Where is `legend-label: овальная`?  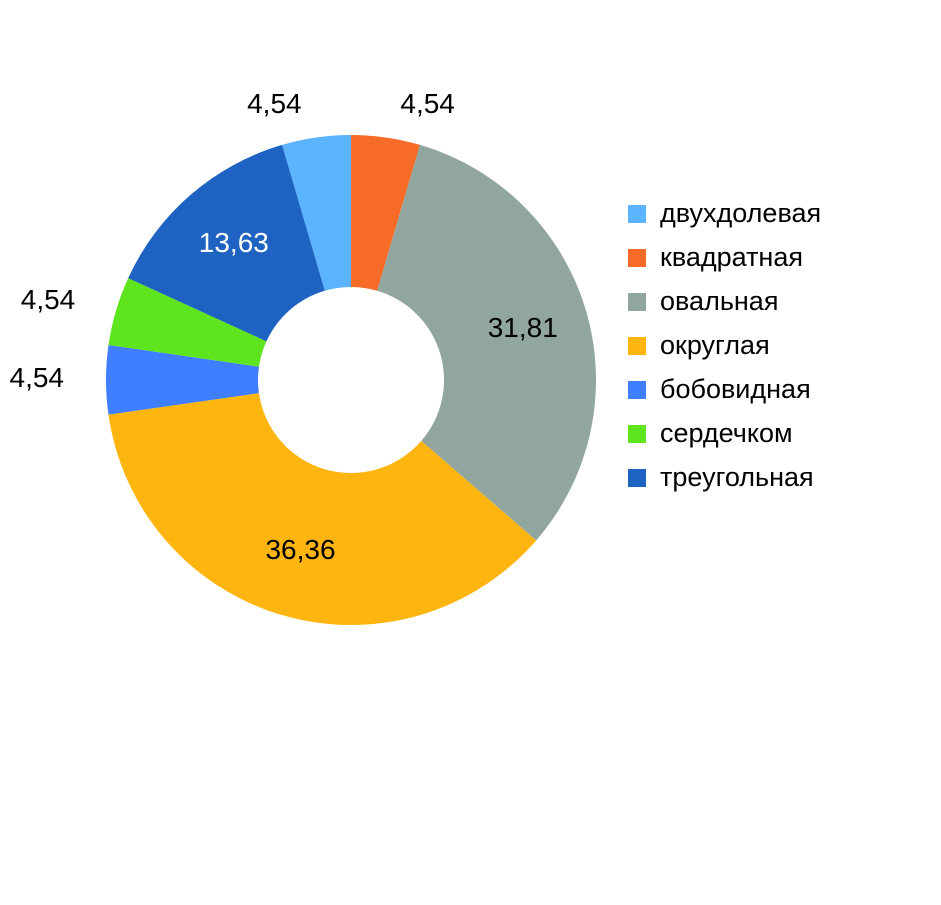
legend-label: овальная is located at coordinates (719, 301).